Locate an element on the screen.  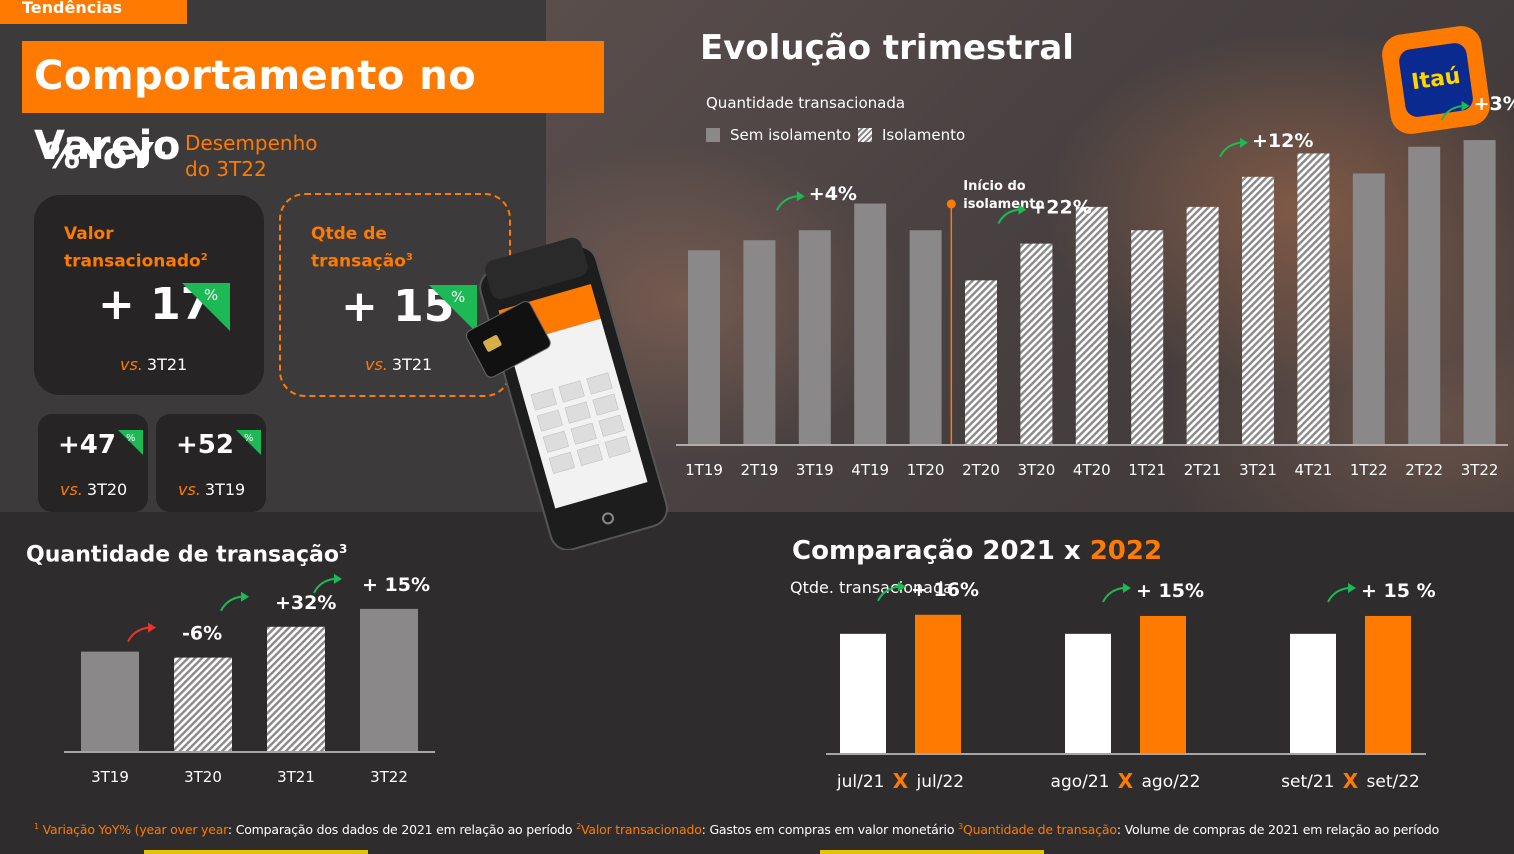
bar-1T22 is located at coordinates (1368, 308).